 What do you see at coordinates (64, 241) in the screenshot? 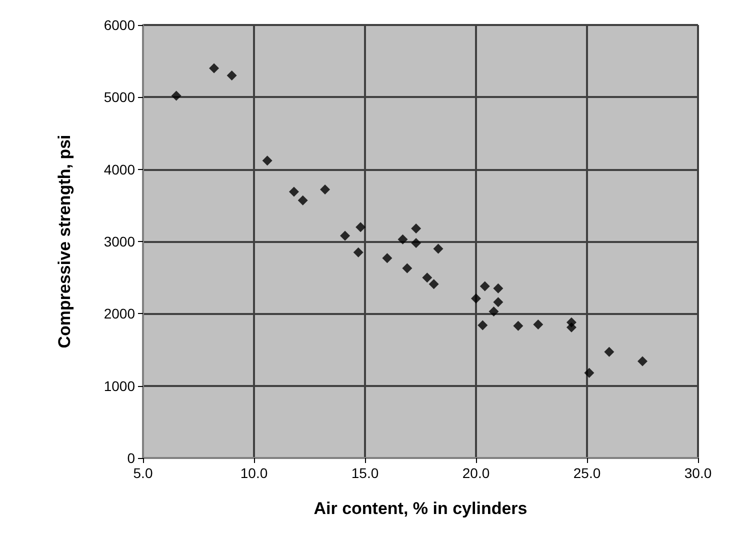
I see `y-axis-title: Compressive strength, psi` at bounding box center [64, 241].